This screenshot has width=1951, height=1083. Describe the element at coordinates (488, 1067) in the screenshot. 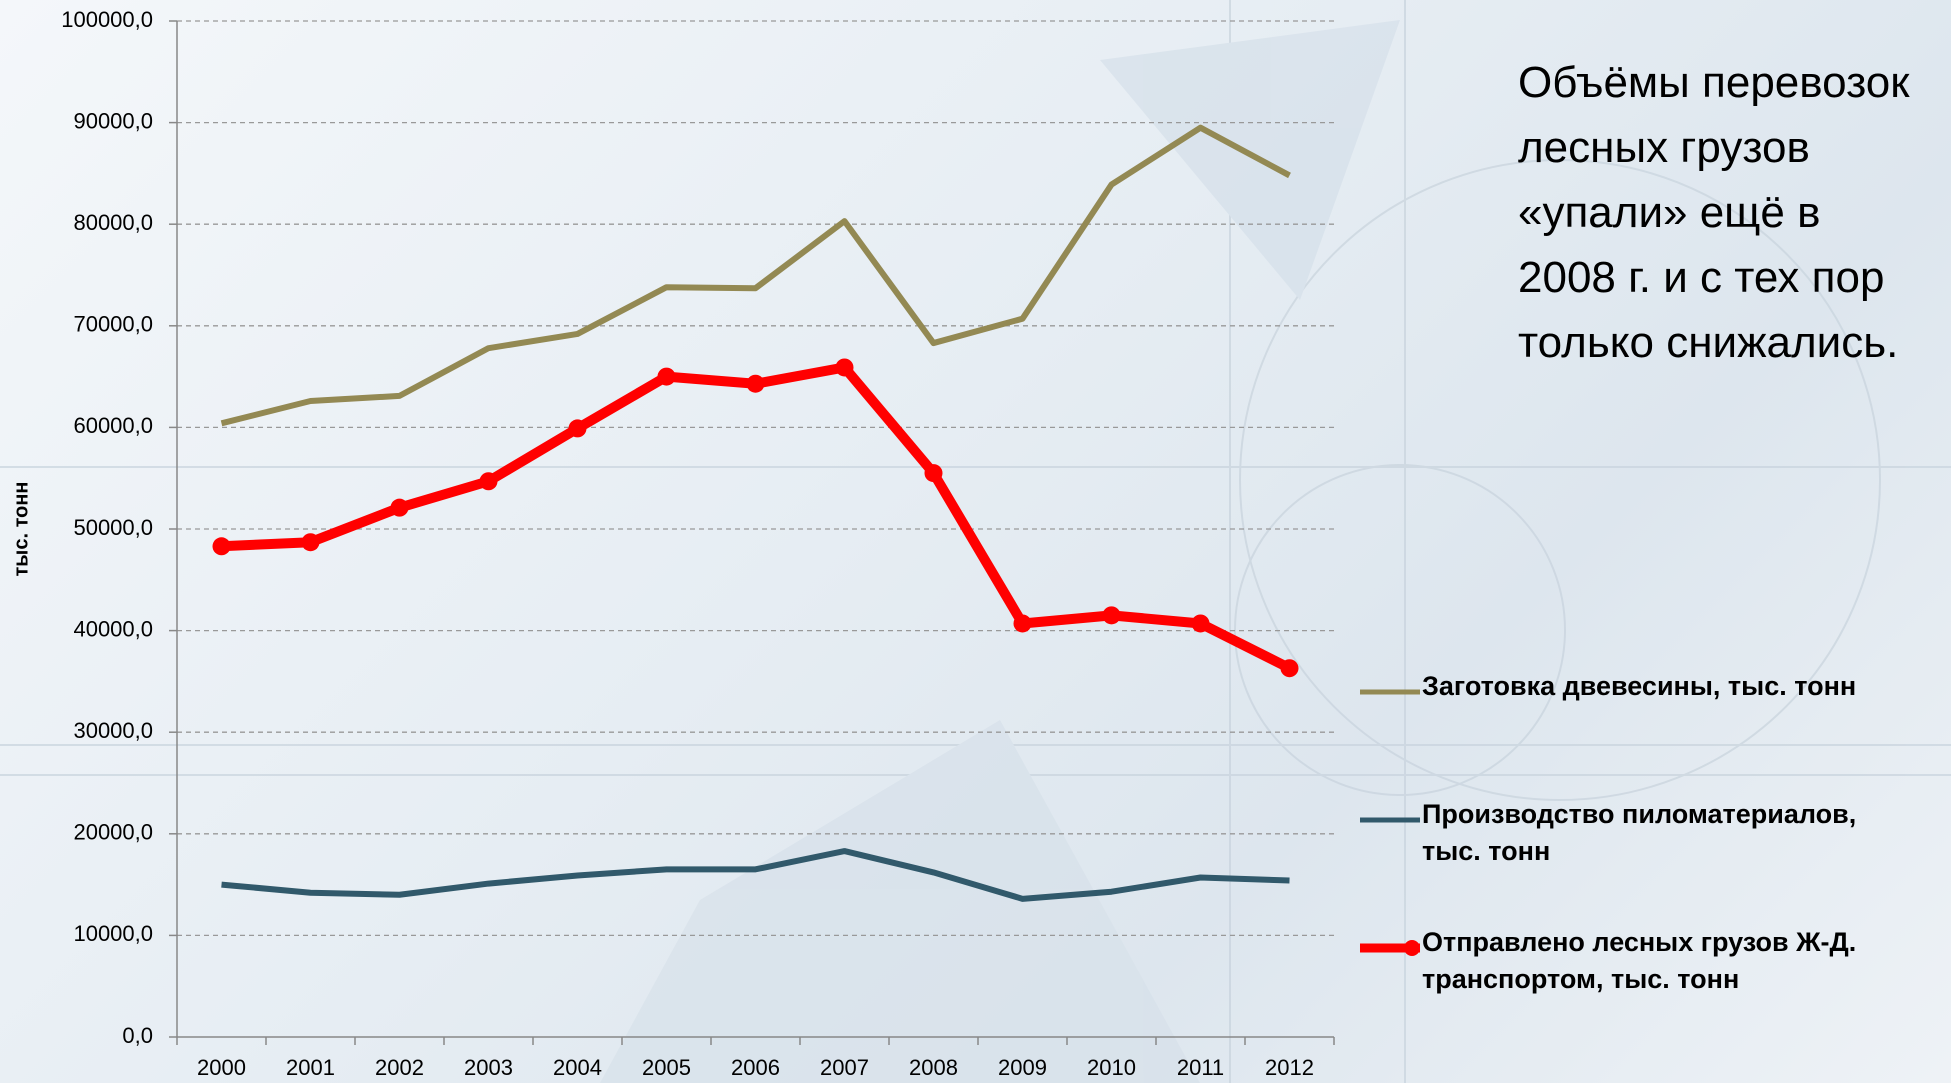

I see `x-tick-label: 2003` at that location.